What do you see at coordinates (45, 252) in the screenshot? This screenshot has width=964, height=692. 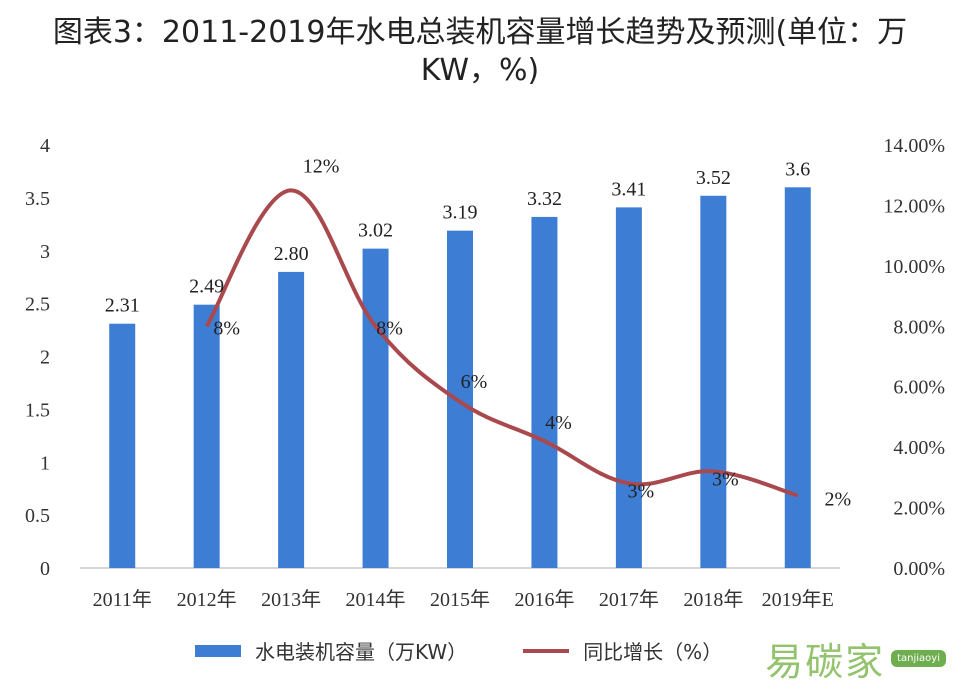 I see `left-tick-label: 3` at bounding box center [45, 252].